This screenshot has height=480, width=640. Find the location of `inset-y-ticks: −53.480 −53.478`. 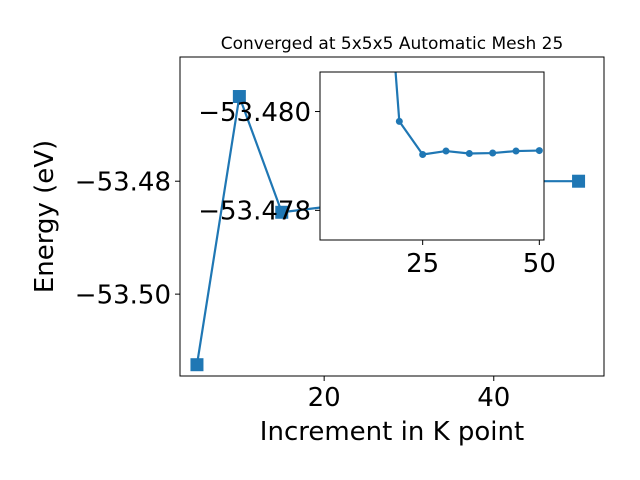

inset-y-ticks: −53.480 −53.478 is located at coordinates (259, 162).